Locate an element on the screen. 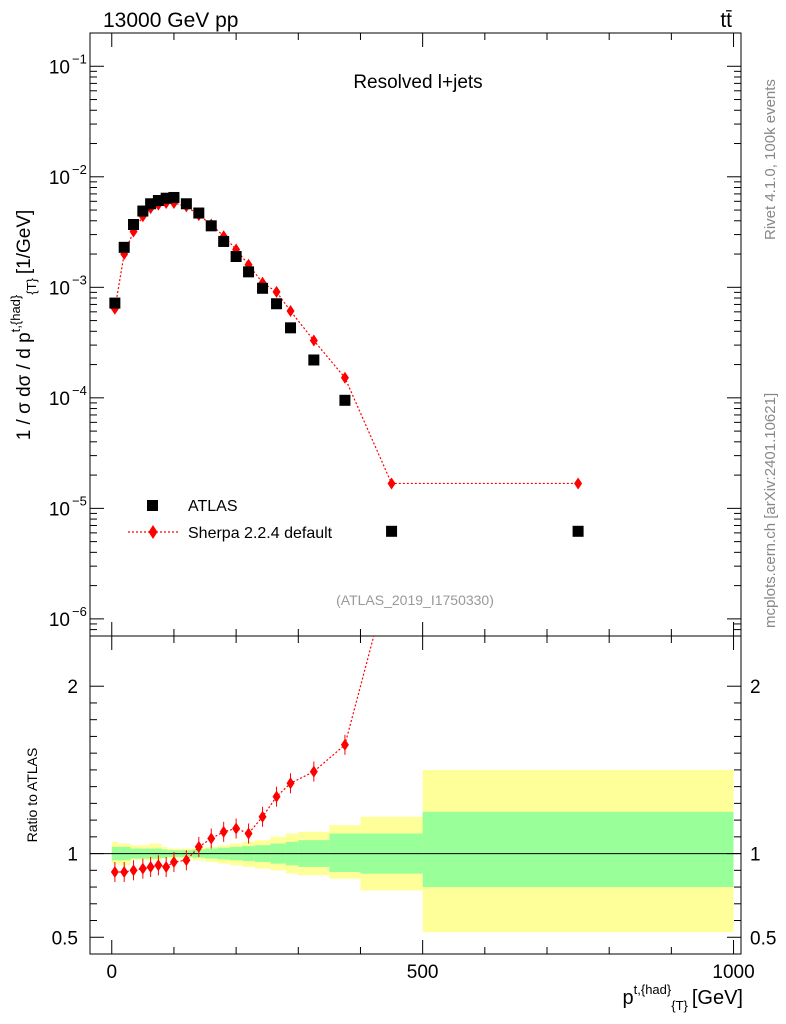 This screenshot has width=786, height=1024. ratio-tick-label-right: 2 is located at coordinates (755, 687).